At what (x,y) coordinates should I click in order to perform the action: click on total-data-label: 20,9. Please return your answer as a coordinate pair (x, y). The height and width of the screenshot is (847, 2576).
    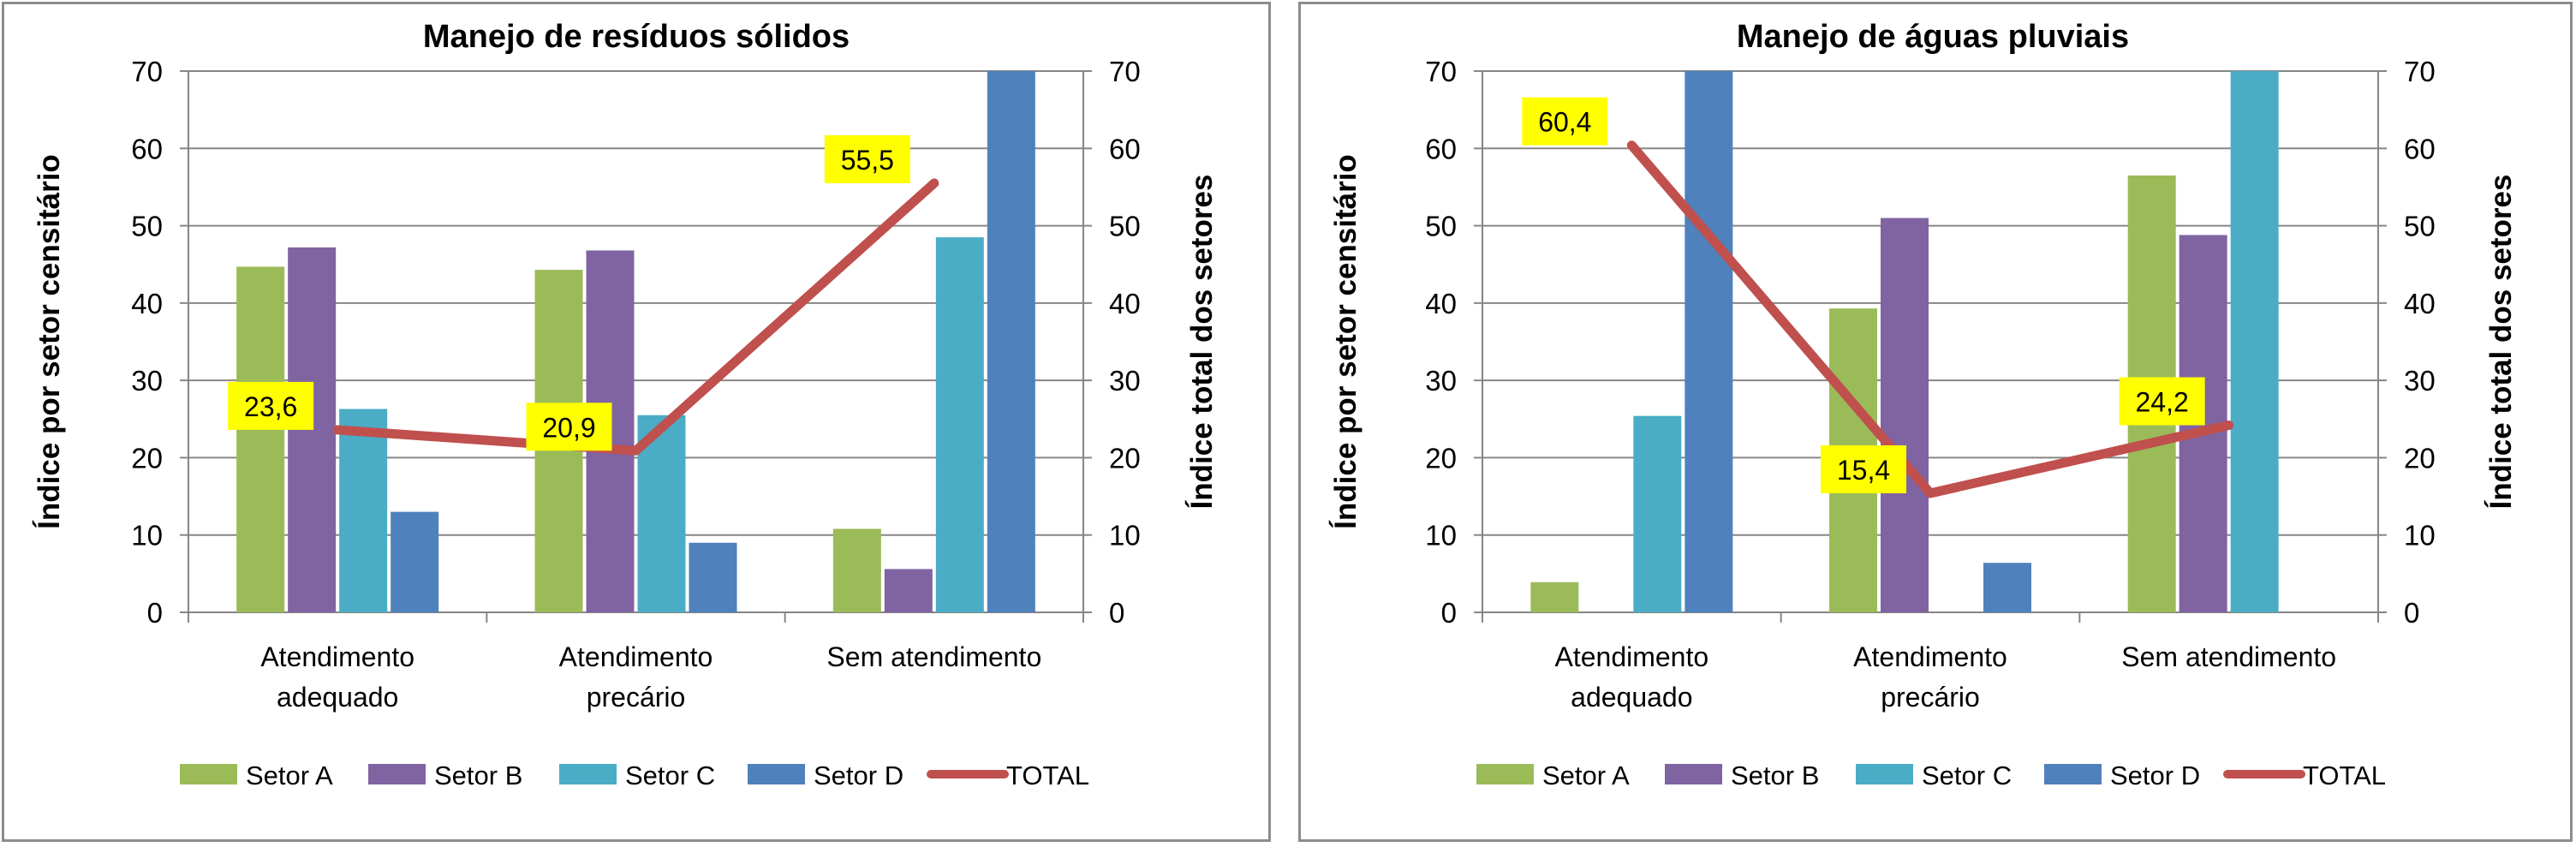
    Looking at the image, I should click on (569, 428).